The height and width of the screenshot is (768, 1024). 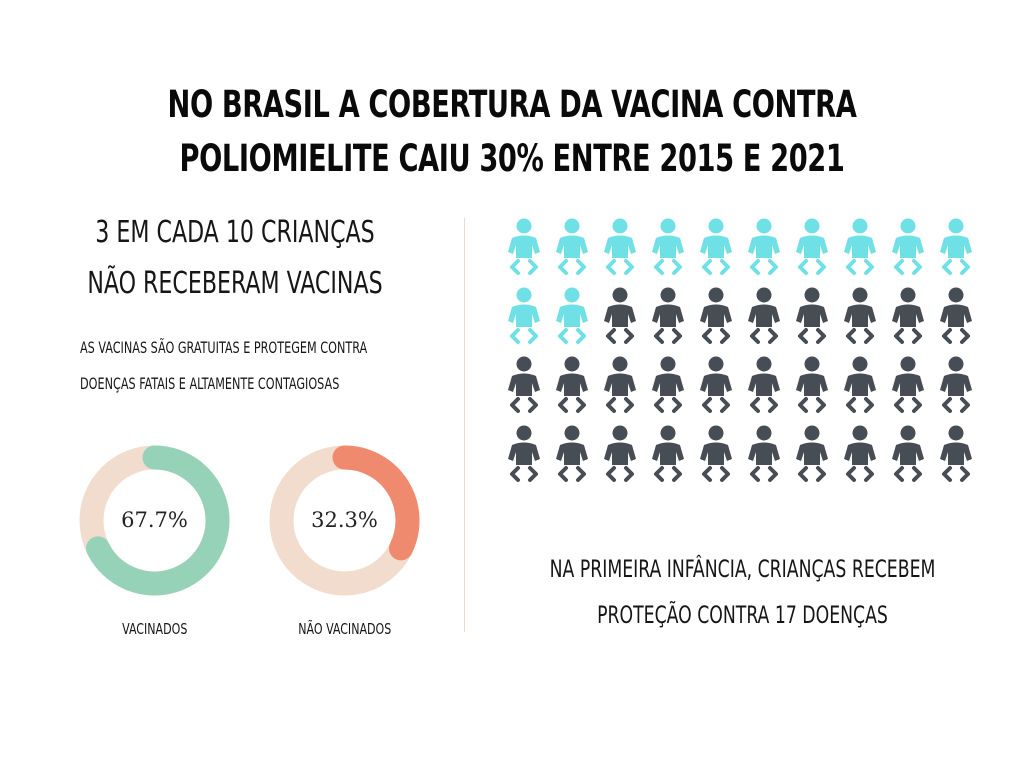 I want to click on caption-line-1: NA PRIMEIRA INFÂNCIA, CRIANÇAS RECEBEM, so click(x=742, y=569).